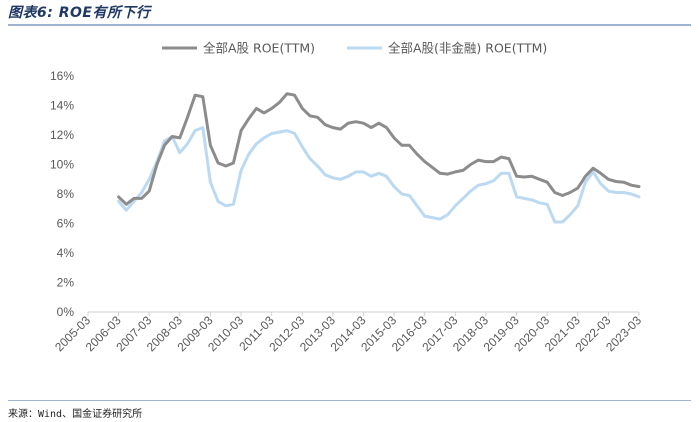 Image resolution: width=699 pixels, height=422 pixels. What do you see at coordinates (75, 414) in the screenshot?
I see `source-note: 来源：Wind、国金证券研究所` at bounding box center [75, 414].